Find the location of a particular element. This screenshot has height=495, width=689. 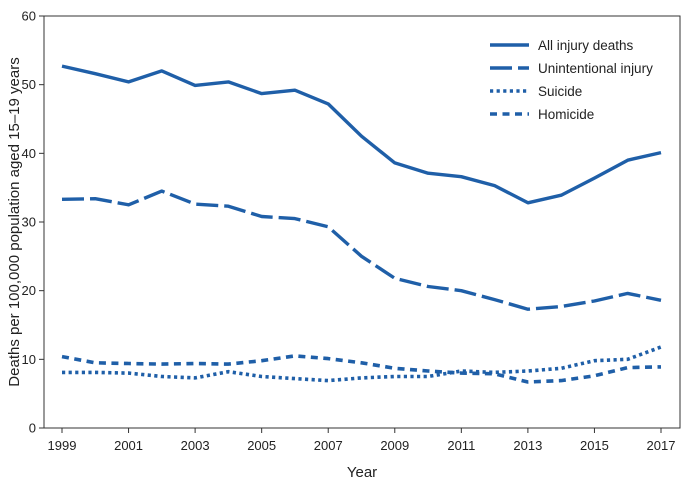

legend-label-homicide: Homicide is located at coordinates (566, 114).